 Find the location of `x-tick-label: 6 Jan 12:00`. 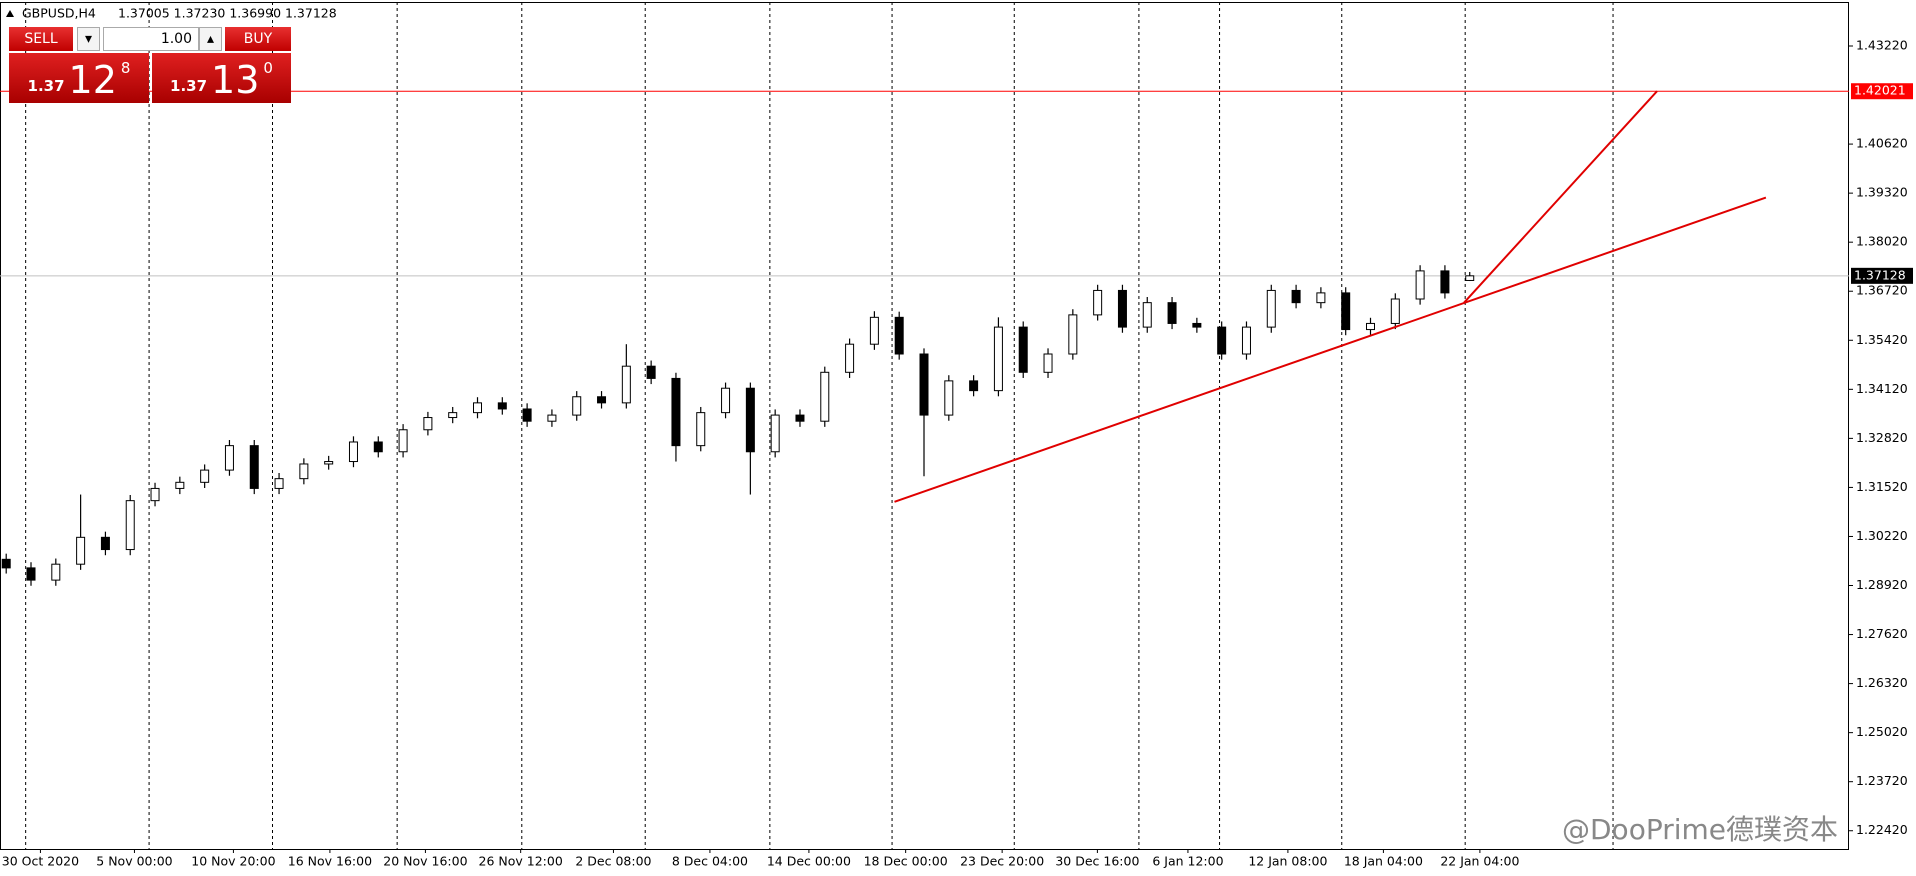

x-tick-label: 6 Jan 12:00 is located at coordinates (1187, 861).